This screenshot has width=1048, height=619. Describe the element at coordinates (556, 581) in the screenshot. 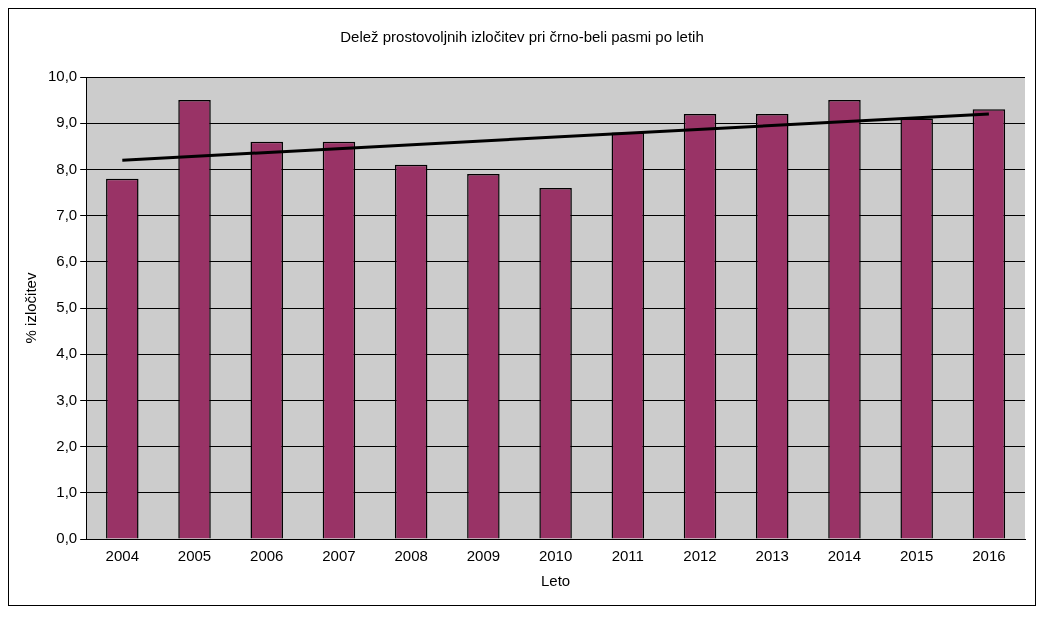

I see `x-axis-title: Leto` at that location.